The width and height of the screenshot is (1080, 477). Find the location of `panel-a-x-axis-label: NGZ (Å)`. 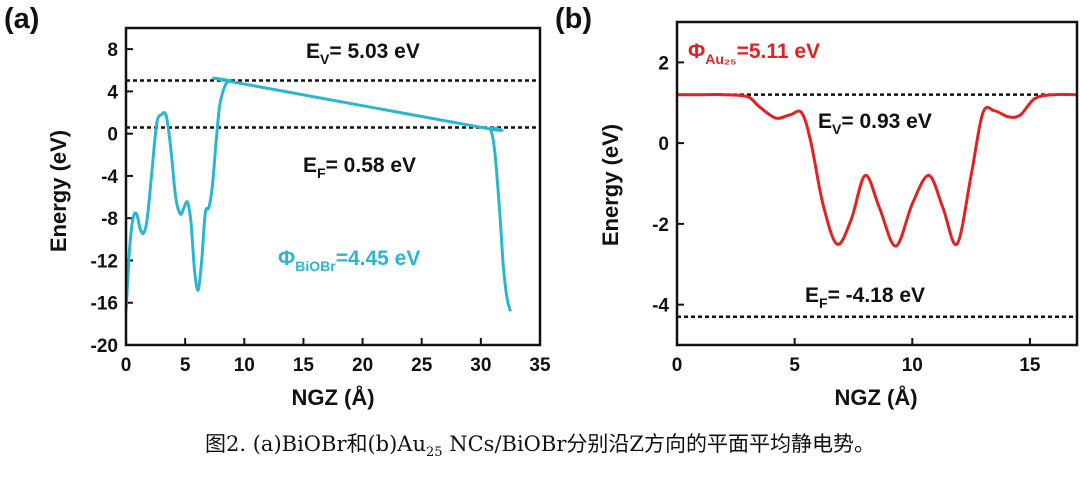

panel-a-x-axis-label: NGZ (Å) is located at coordinates (332, 397).